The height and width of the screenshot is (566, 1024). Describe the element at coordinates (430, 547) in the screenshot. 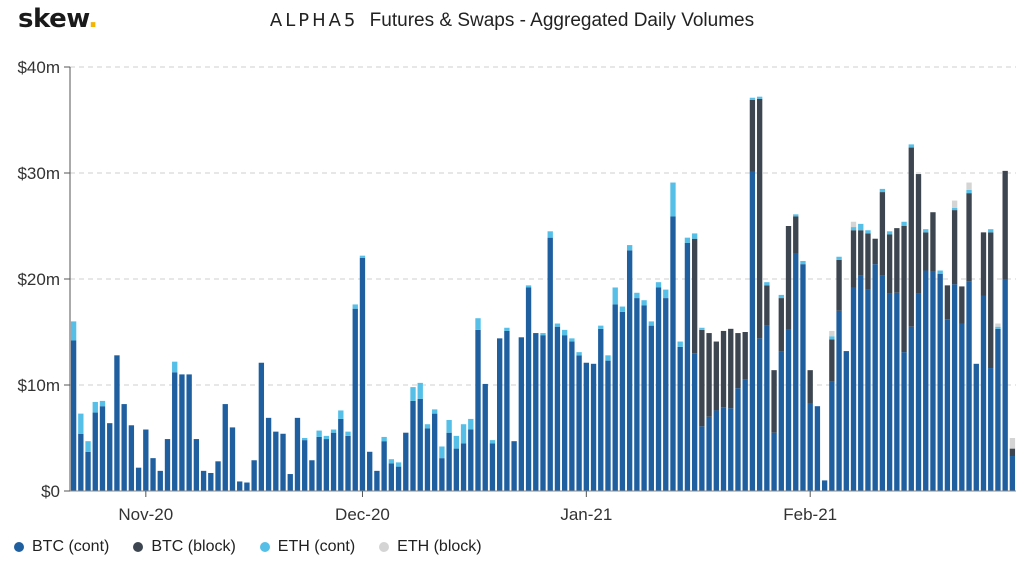

I see `legend-item-eth-block: ETH (block)` at that location.